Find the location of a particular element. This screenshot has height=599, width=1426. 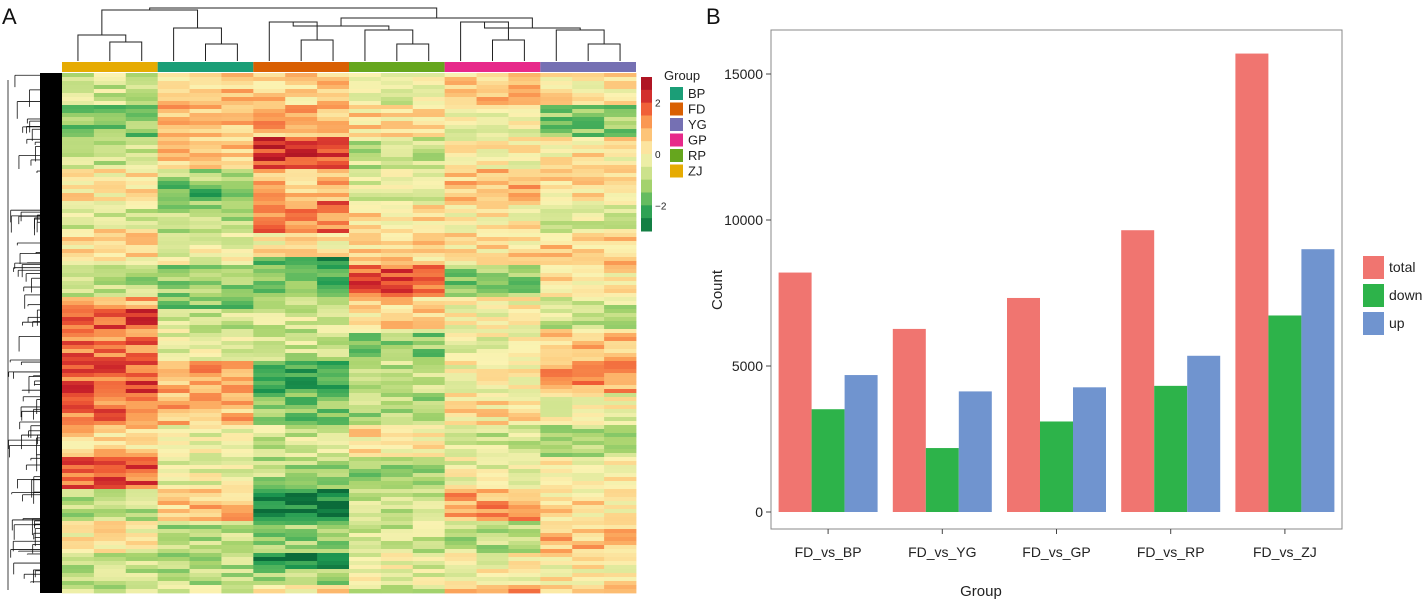

legend-swatch-up is located at coordinates (1373, 323).